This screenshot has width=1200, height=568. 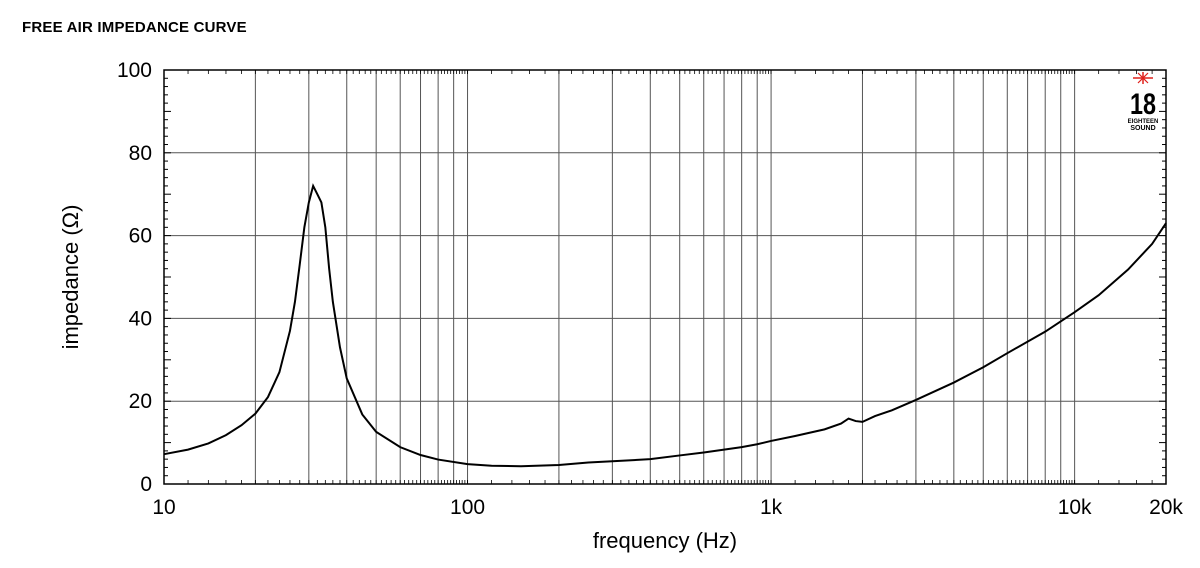 I want to click on x-tick-label: 10, so click(x=163, y=507).